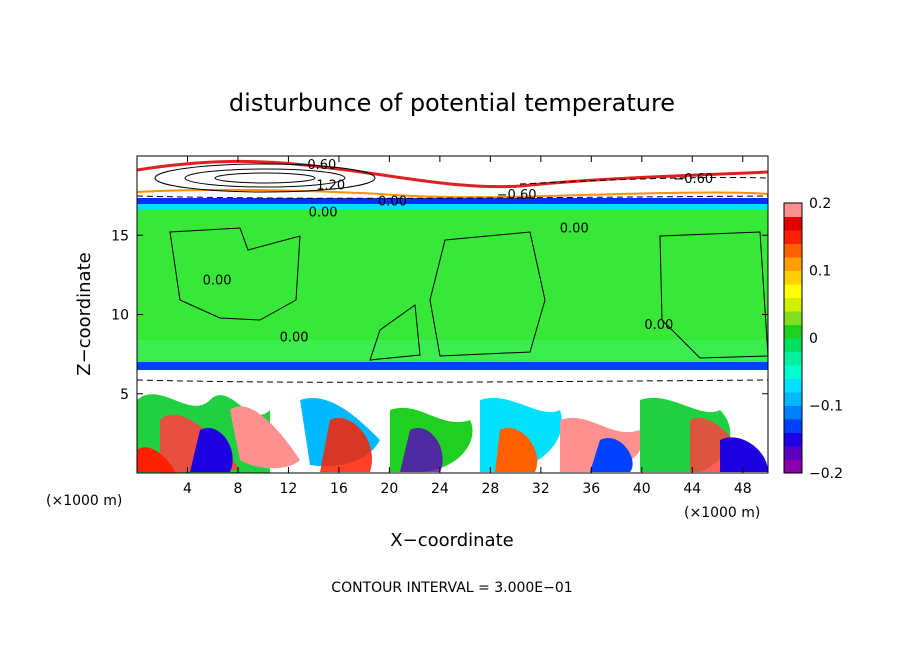 The height and width of the screenshot is (654, 904). Describe the element at coordinates (339, 489) in the screenshot. I see `x-tick-label: 16` at that location.